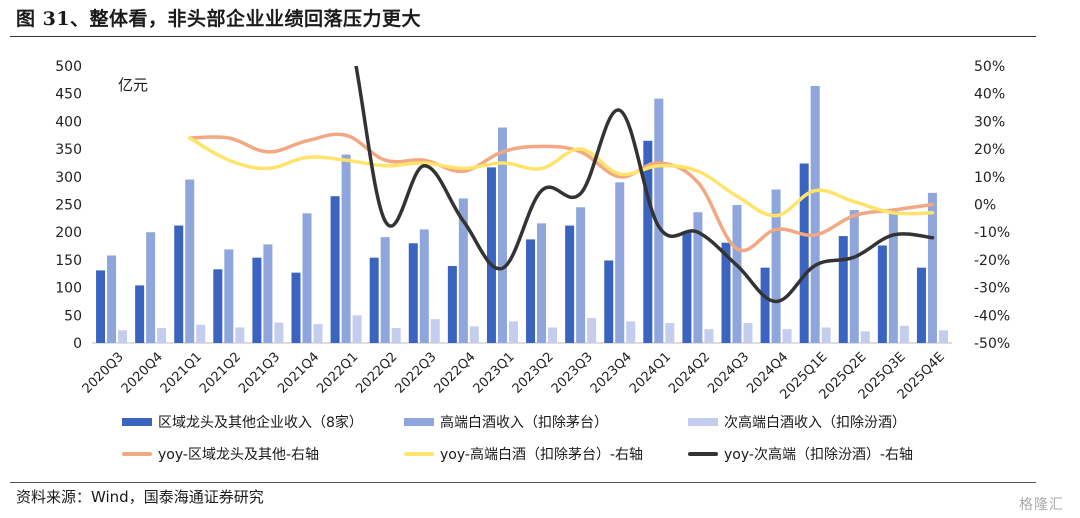  I want to click on x-axis-tick-label: 2022Q3, so click(415, 373).